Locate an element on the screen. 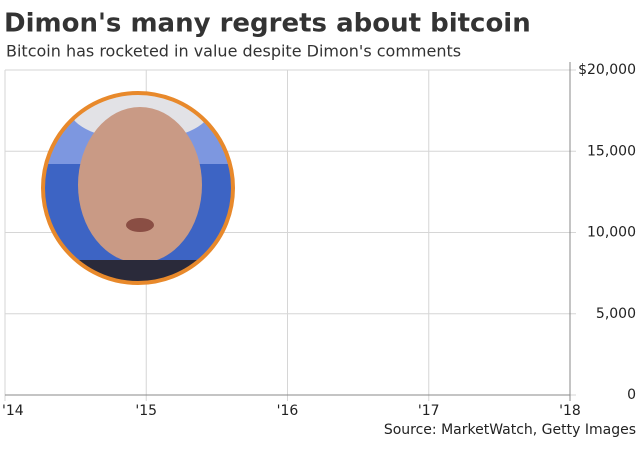 Image resolution: width=640 pixels, height=457 pixels. x-tick-label: '15 is located at coordinates (146, 411).